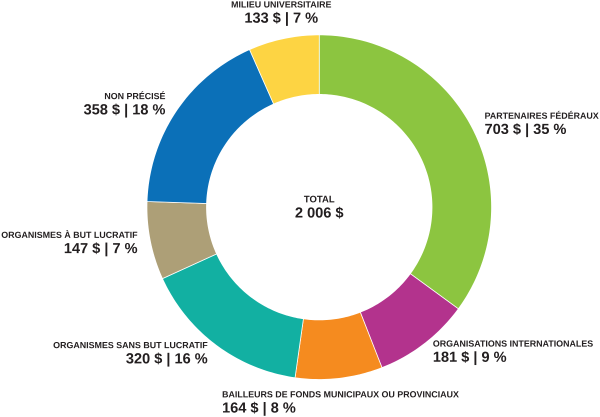  Describe the element at coordinates (282, 4) in the screenshot. I see `slice-label: MILIEU UNIVERSITAIRE` at that location.